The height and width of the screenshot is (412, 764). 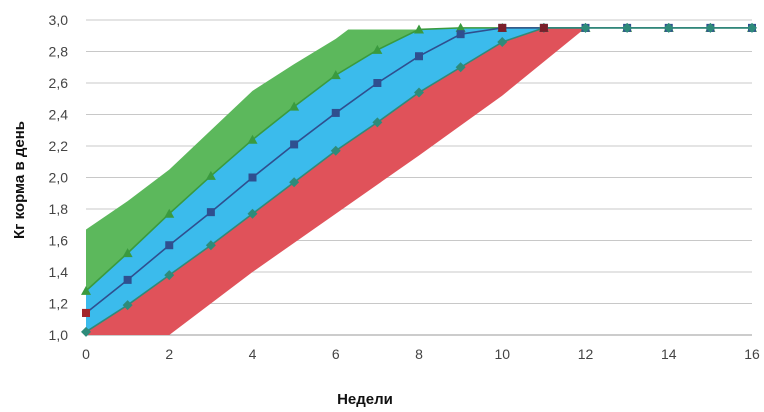 I want to click on y-tick-label: 1,2, so click(x=59, y=304).